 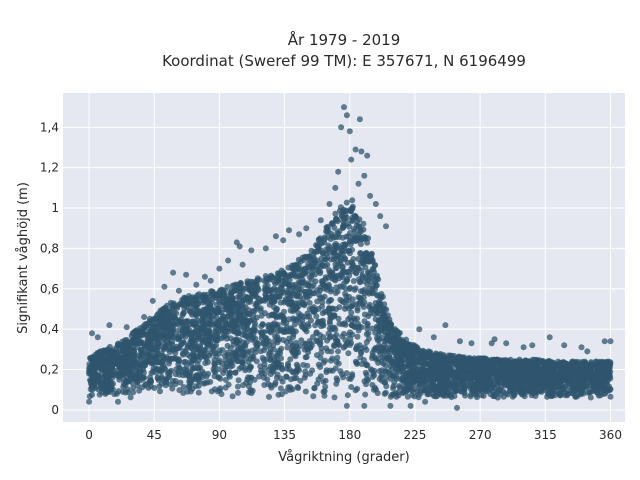 What do you see at coordinates (344, 39) in the screenshot?
I see `chart-title-line1: År 1979 - 2019` at bounding box center [344, 39].